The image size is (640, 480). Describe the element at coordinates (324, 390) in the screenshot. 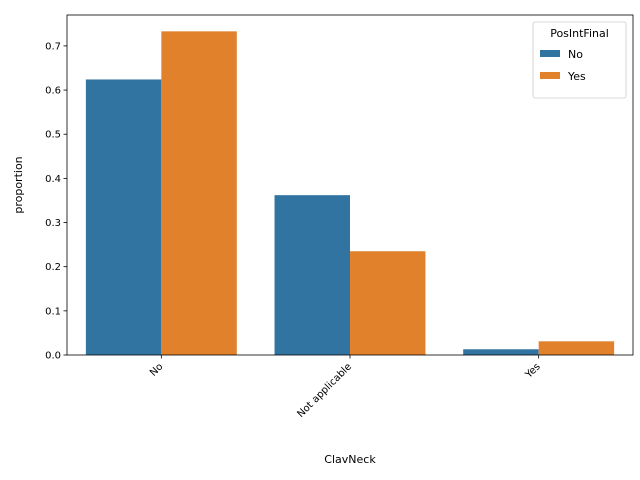

I see `x-tick-label: Not applicable` at that location.